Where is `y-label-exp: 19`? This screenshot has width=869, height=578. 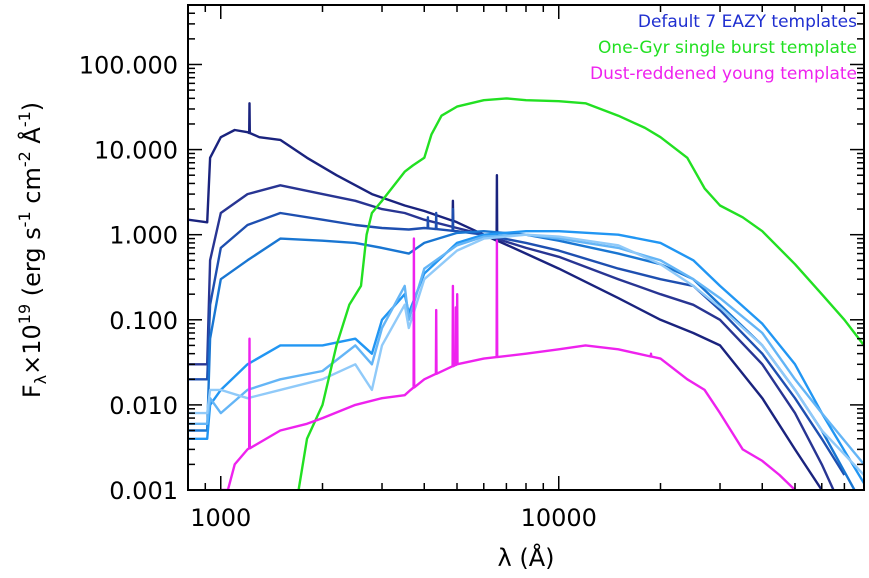 y-label-exp: 19 is located at coordinates (24, 314).